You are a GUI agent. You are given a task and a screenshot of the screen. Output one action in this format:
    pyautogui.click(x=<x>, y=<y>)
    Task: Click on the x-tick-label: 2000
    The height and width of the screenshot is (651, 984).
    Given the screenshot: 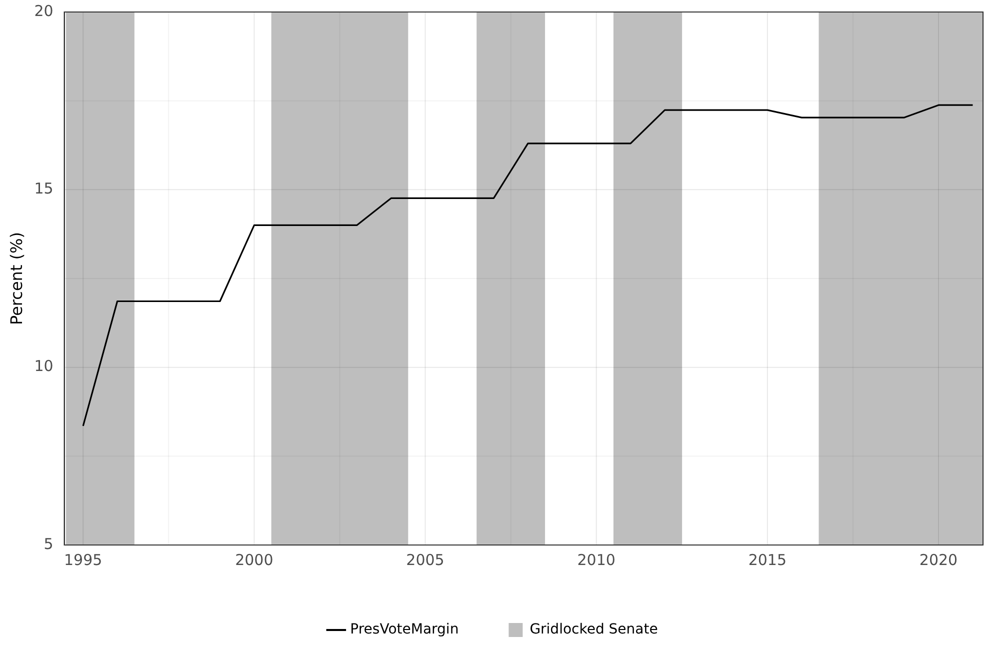 What is the action you would take?
    pyautogui.click(x=254, y=559)
    